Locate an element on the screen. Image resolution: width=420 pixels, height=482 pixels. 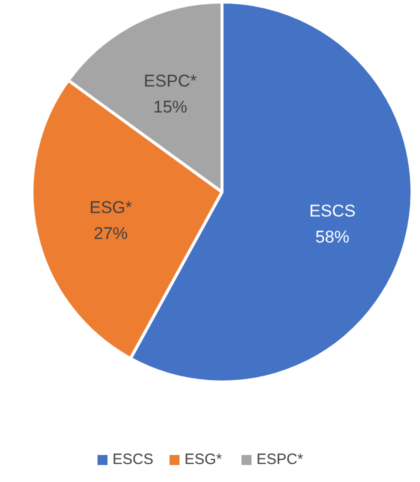
legend-label: ESCS is located at coordinates (133, 459).